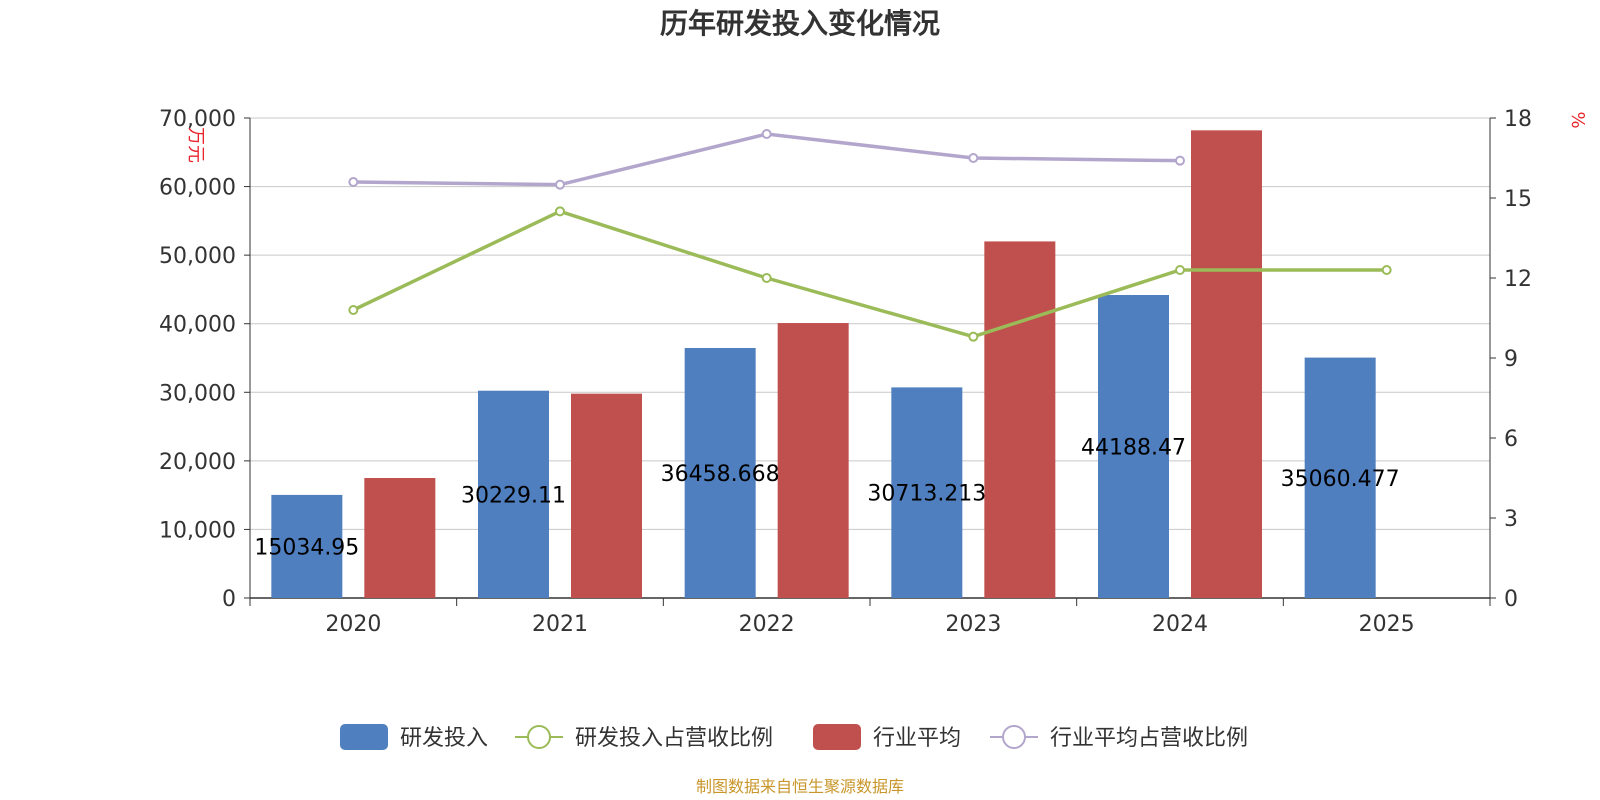 Image resolution: width=1600 pixels, height=800 pixels. I want to click on bar-行业平均-2024, so click(1226, 364).